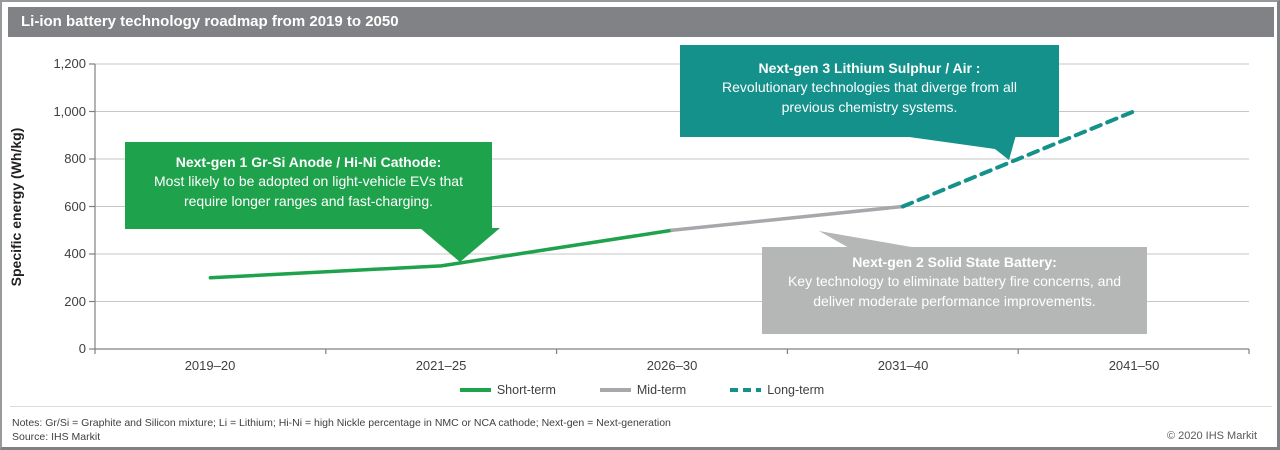 Image resolution: width=1280 pixels, height=450 pixels. Describe the element at coordinates (75, 158) in the screenshot. I see `y-tick-800: 800` at that location.